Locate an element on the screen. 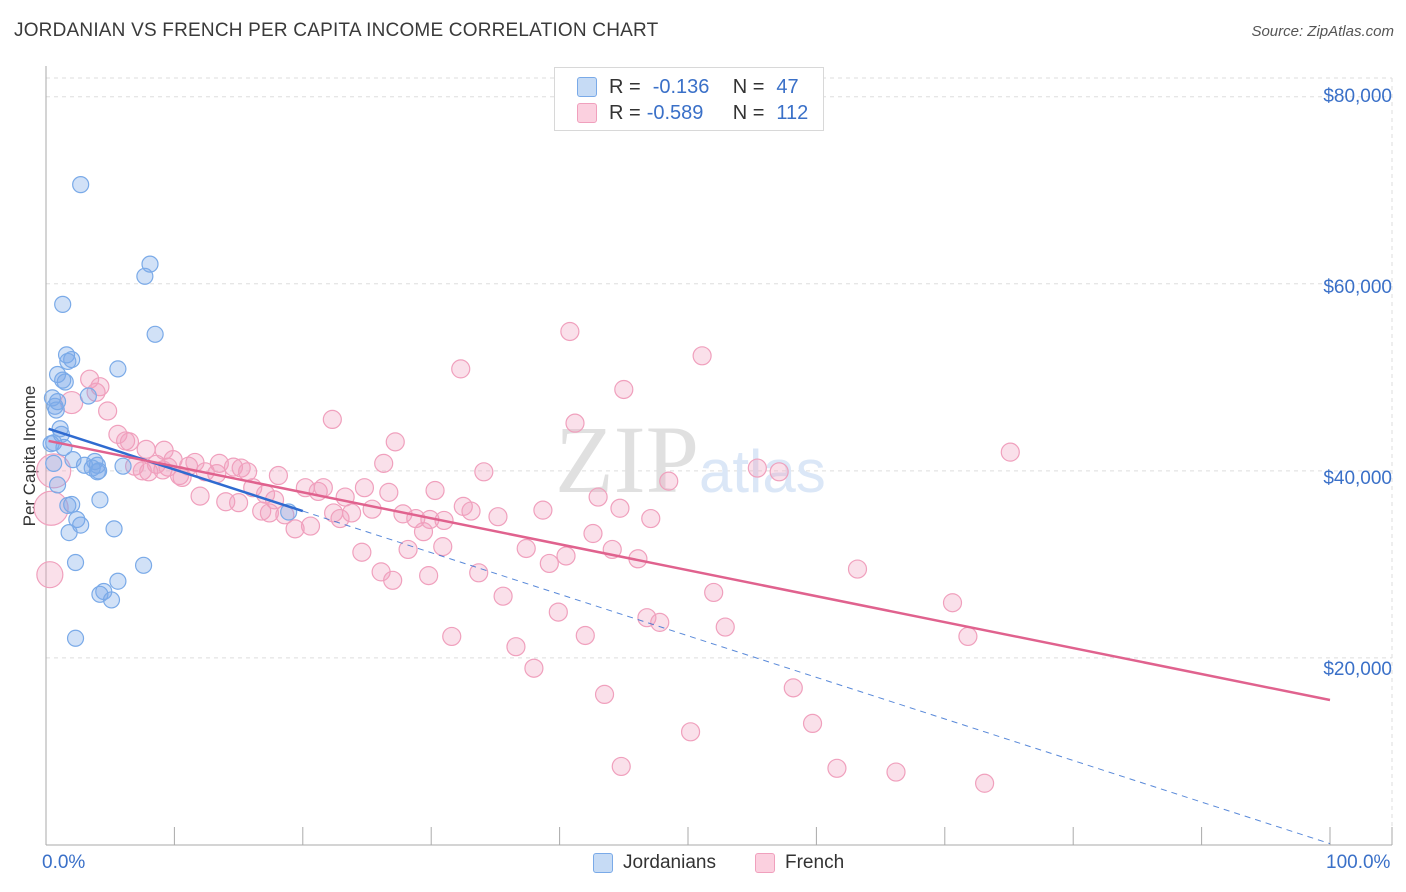  jordanian-points is located at coordinates (170, 411).